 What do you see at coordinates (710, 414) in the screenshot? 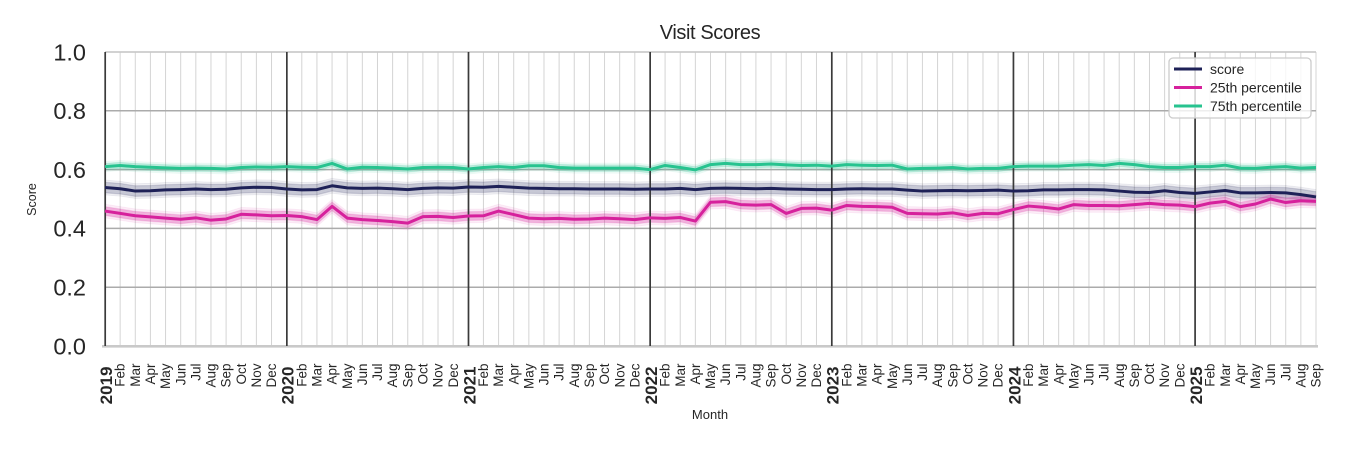
I see `svg-text: Month` at bounding box center [710, 414].